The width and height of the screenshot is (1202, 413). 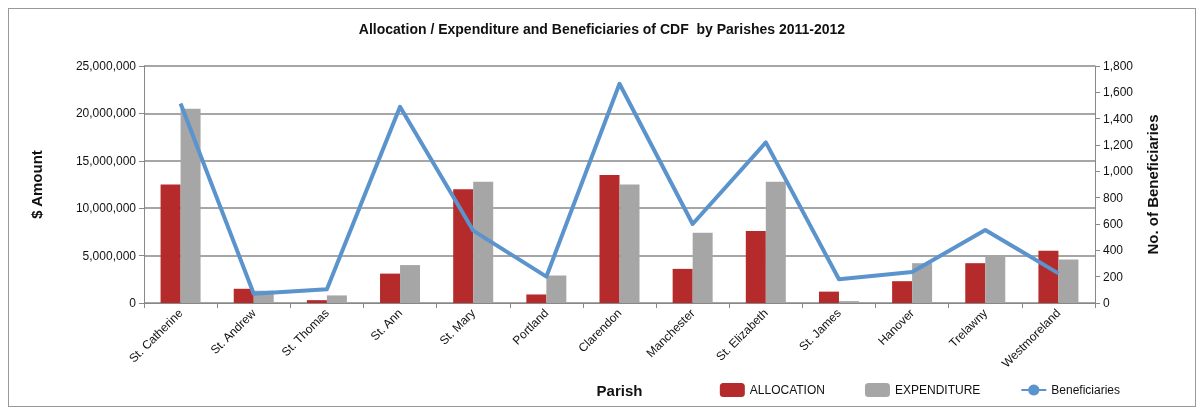 What do you see at coordinates (106, 160) in the screenshot?
I see `y-tick-label: 15,000,000` at bounding box center [106, 160].